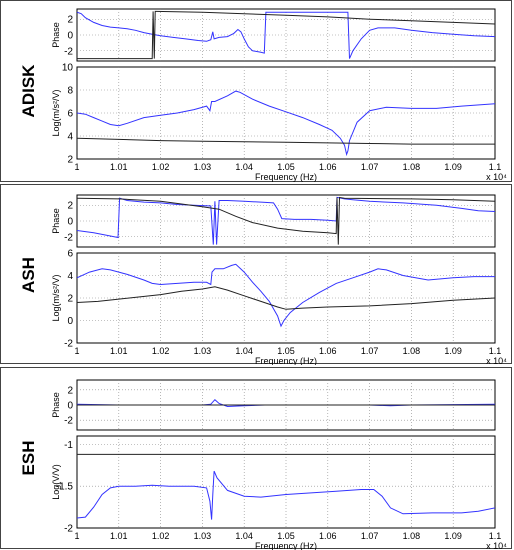  What do you see at coordinates (453, 351) in the screenshot?
I see `ash-magnitude-xtick-label: 1.09` at bounding box center [453, 351].